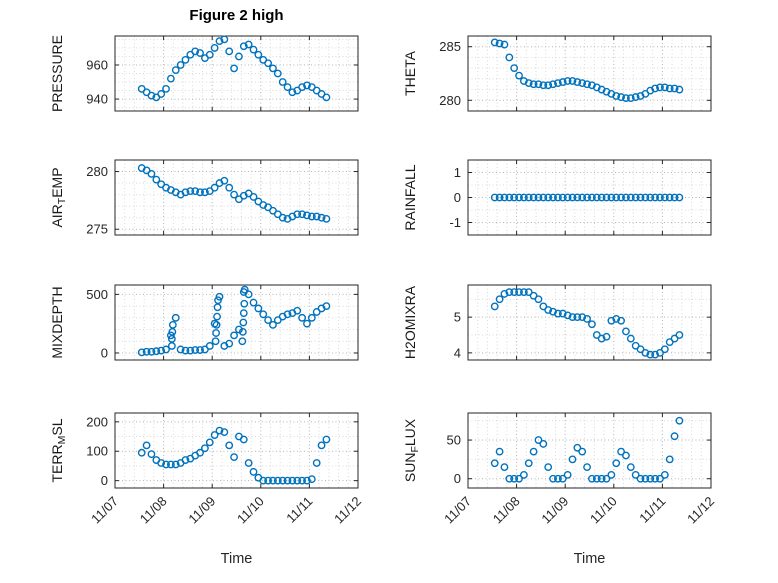 The height and width of the screenshot is (583, 778). What do you see at coordinates (450, 46) in the screenshot?
I see `y-tick-label: 285` at bounding box center [450, 46].